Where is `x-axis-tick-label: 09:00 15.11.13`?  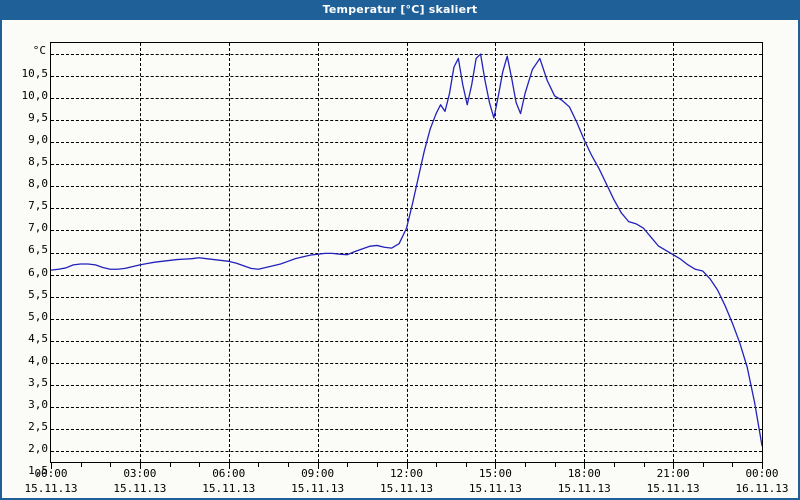 x-axis-tick-label: 09:00 15.11.13 is located at coordinates (318, 481).